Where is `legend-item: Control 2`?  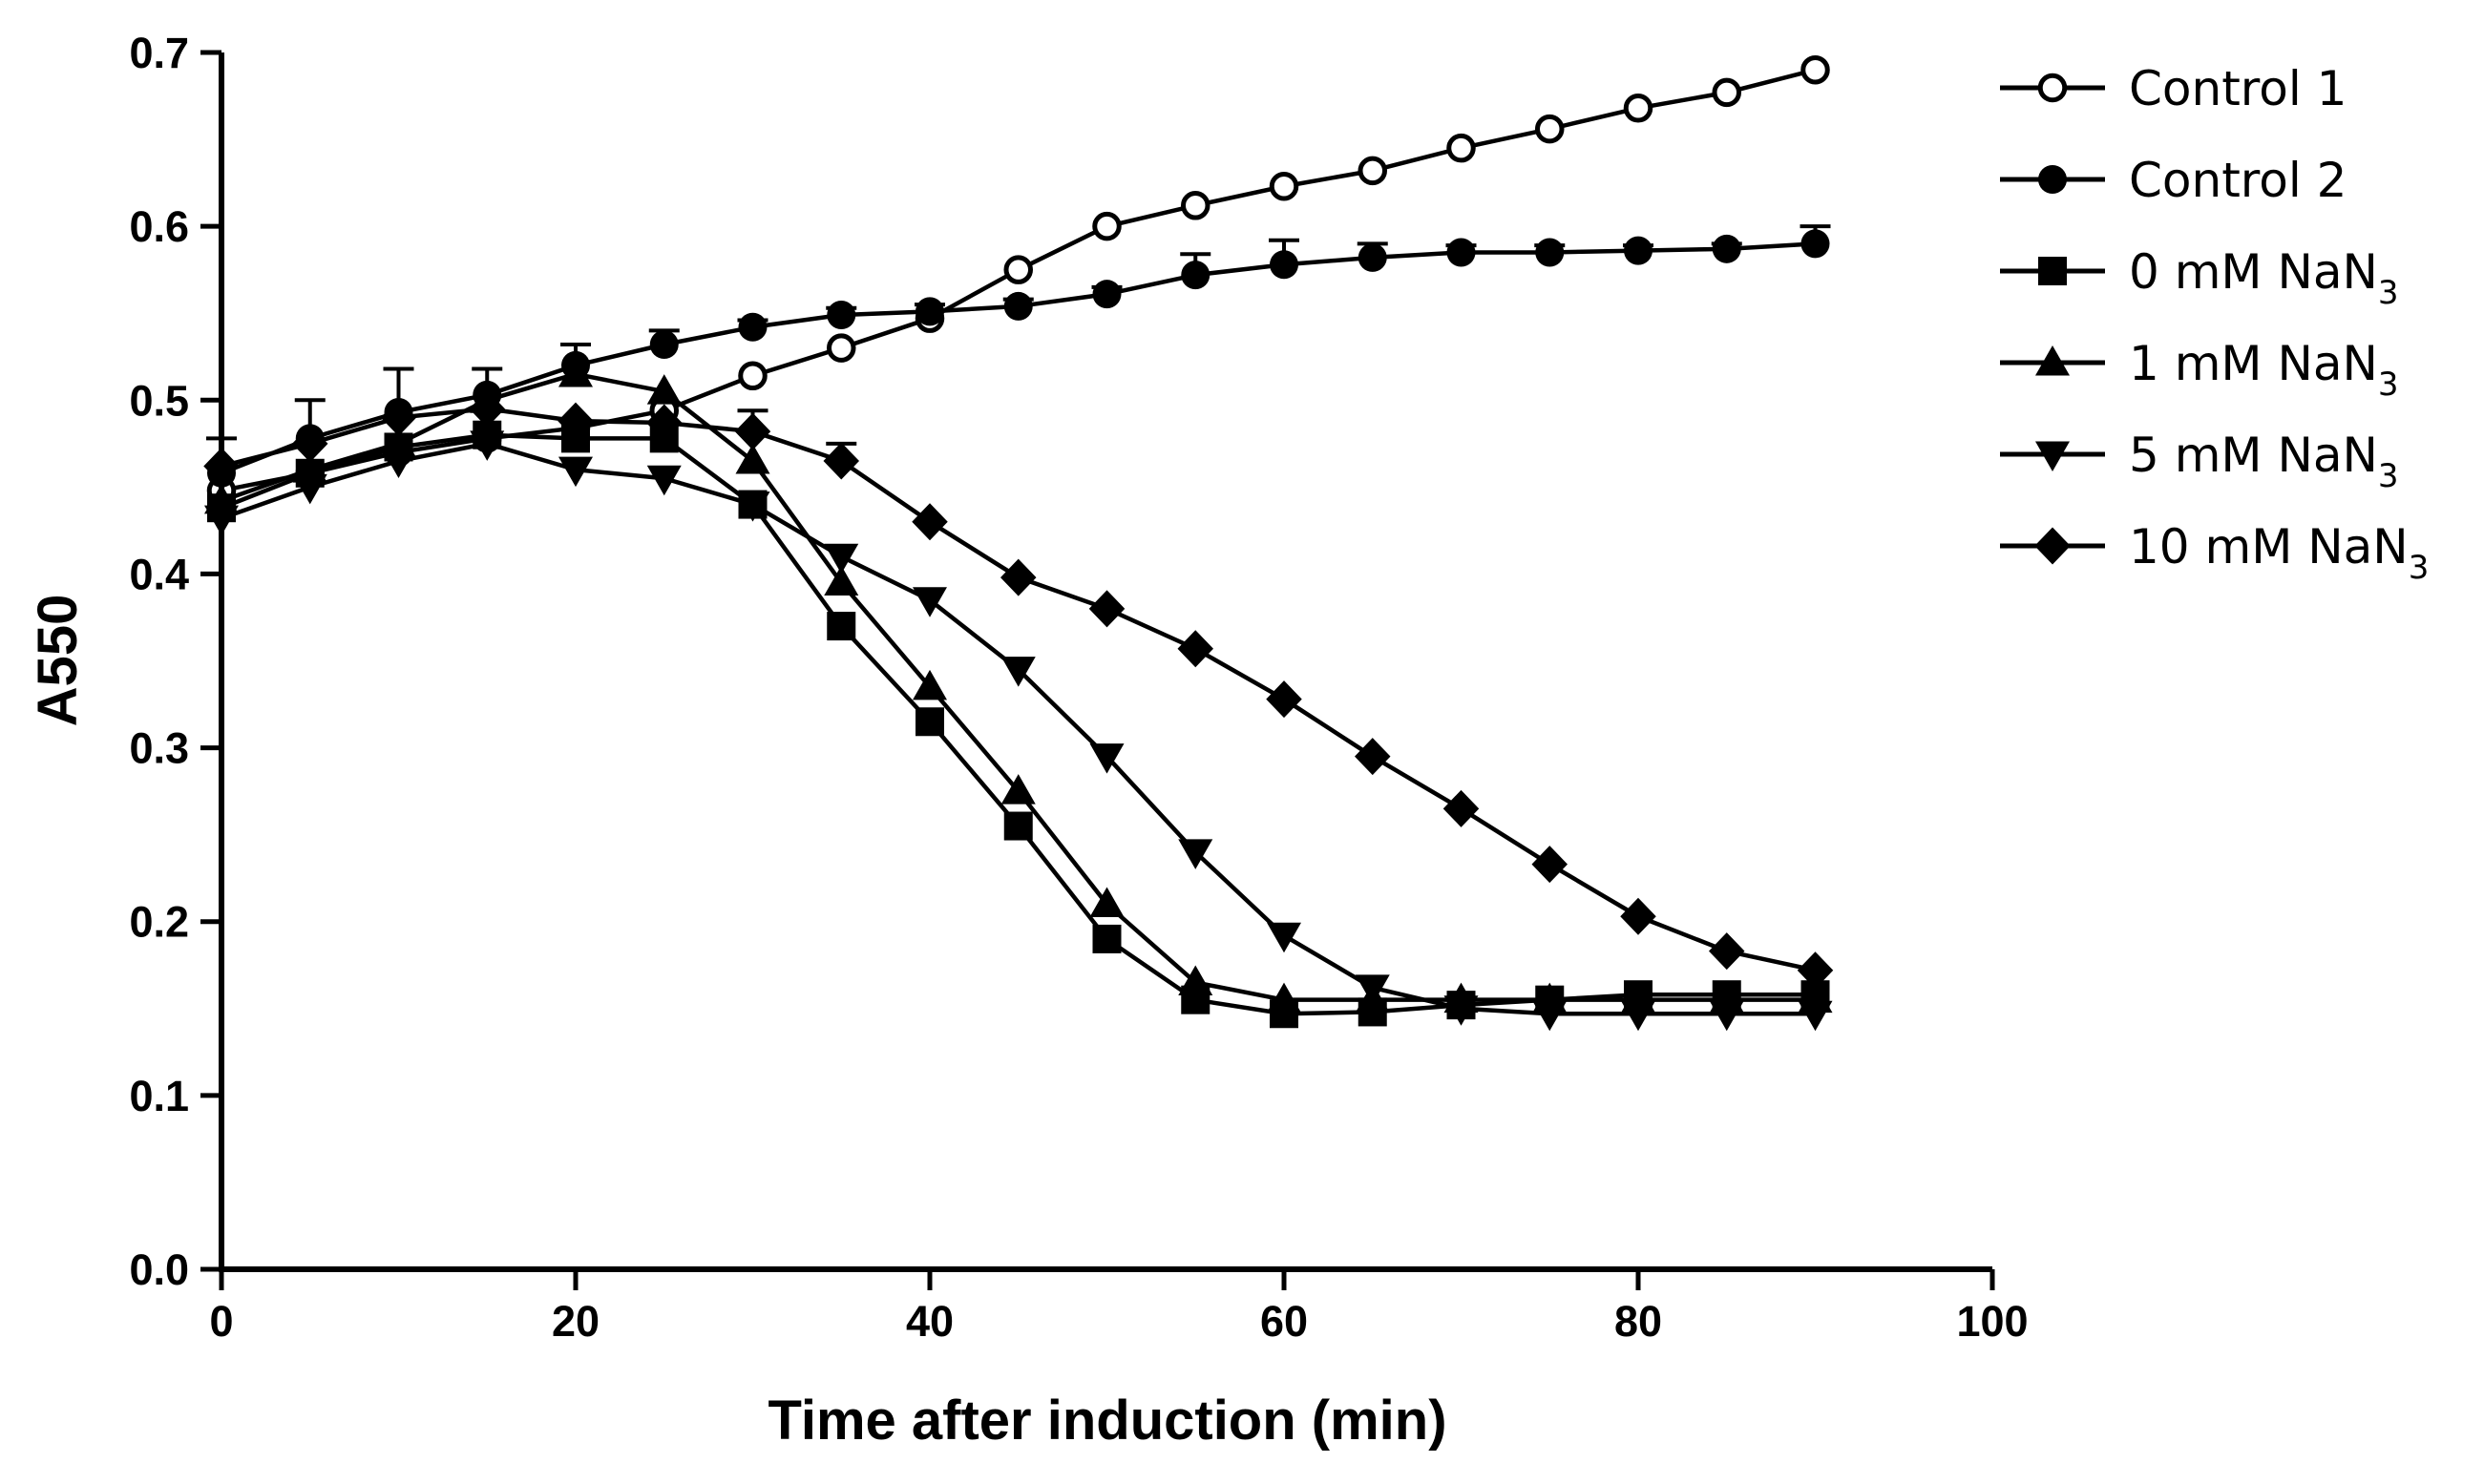 legend-item: Control 2 is located at coordinates (2173, 180).